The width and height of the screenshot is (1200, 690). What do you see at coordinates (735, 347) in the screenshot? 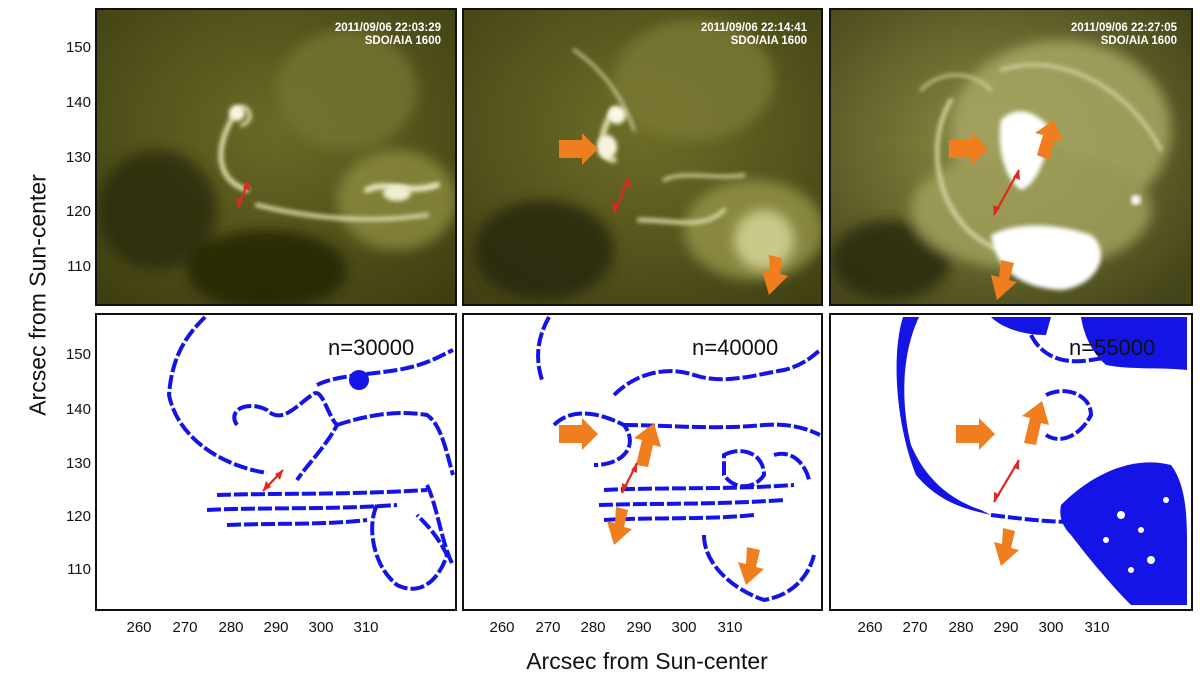
I see `density-label: n=40000` at bounding box center [735, 347].